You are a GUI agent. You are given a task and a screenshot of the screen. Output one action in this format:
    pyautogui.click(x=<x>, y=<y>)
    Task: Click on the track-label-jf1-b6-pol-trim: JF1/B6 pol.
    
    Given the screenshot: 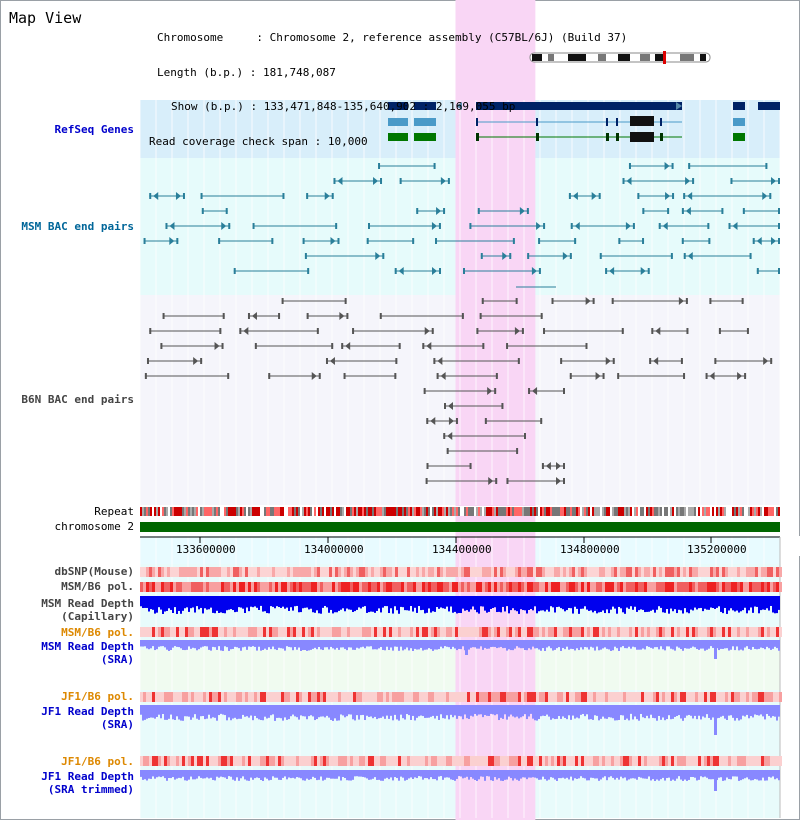 What is the action you would take?
    pyautogui.click(x=97, y=761)
    